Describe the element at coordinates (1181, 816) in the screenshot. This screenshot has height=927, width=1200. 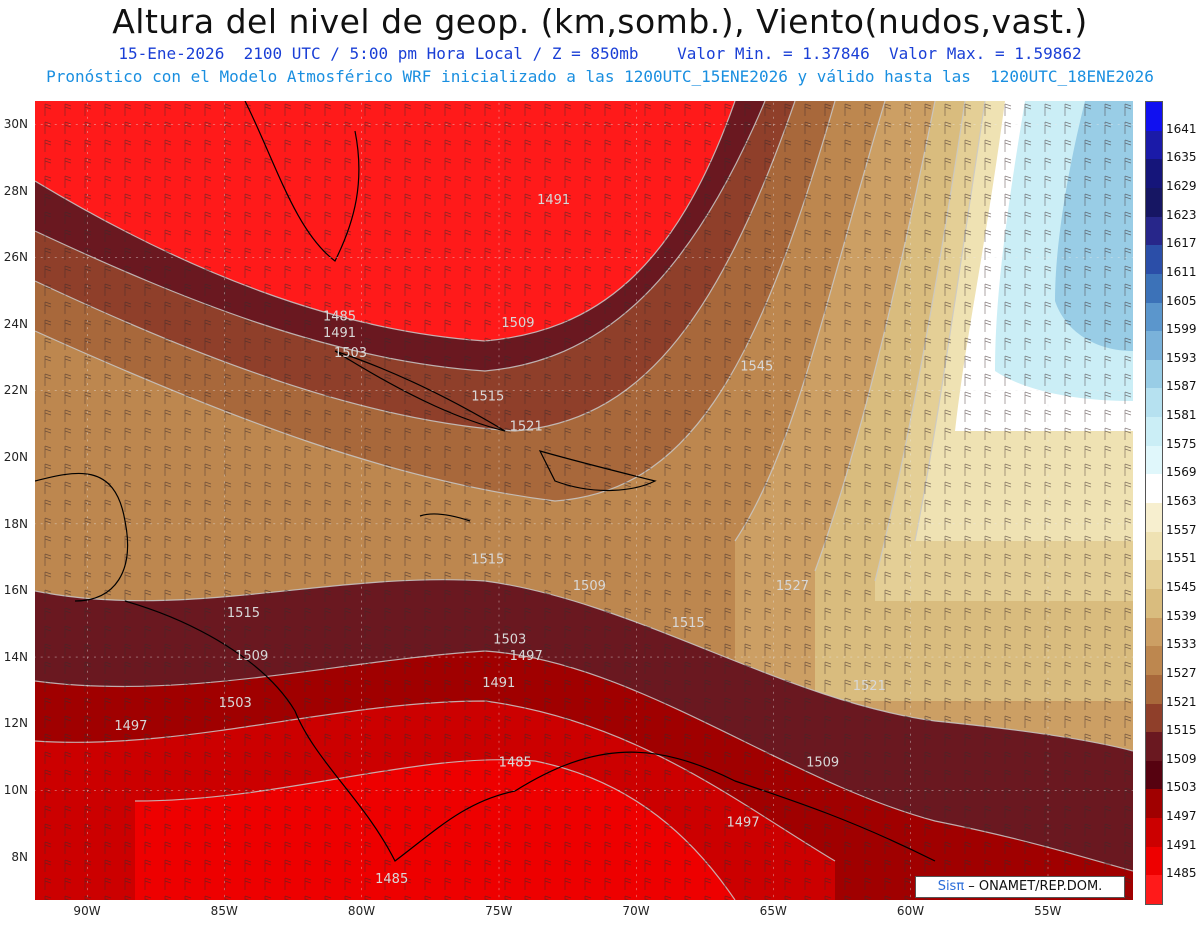
I see `colorbar-label: 1497` at that location.